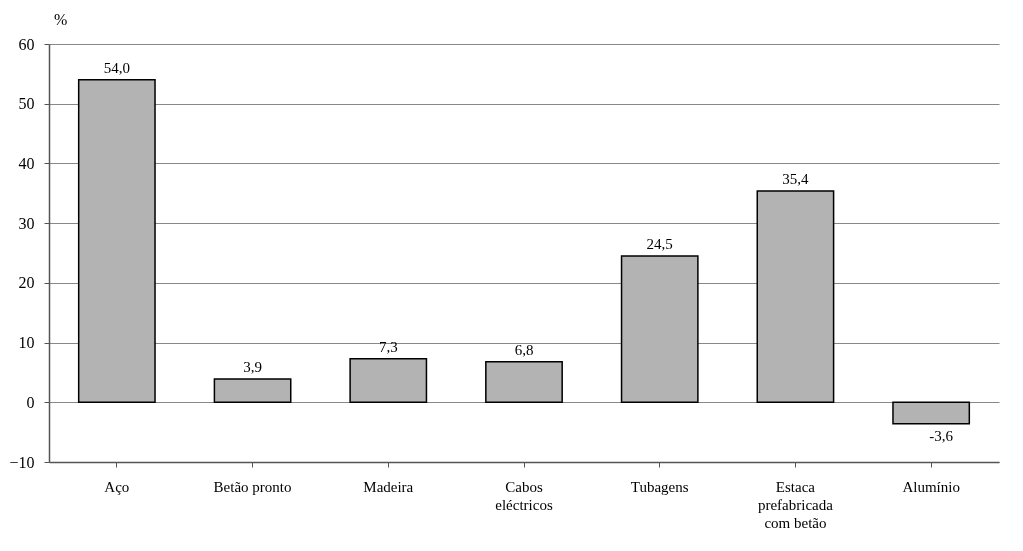 Image resolution: width=1023 pixels, height=551 pixels. I want to click on y-tick-label: 50, so click(26, 104).